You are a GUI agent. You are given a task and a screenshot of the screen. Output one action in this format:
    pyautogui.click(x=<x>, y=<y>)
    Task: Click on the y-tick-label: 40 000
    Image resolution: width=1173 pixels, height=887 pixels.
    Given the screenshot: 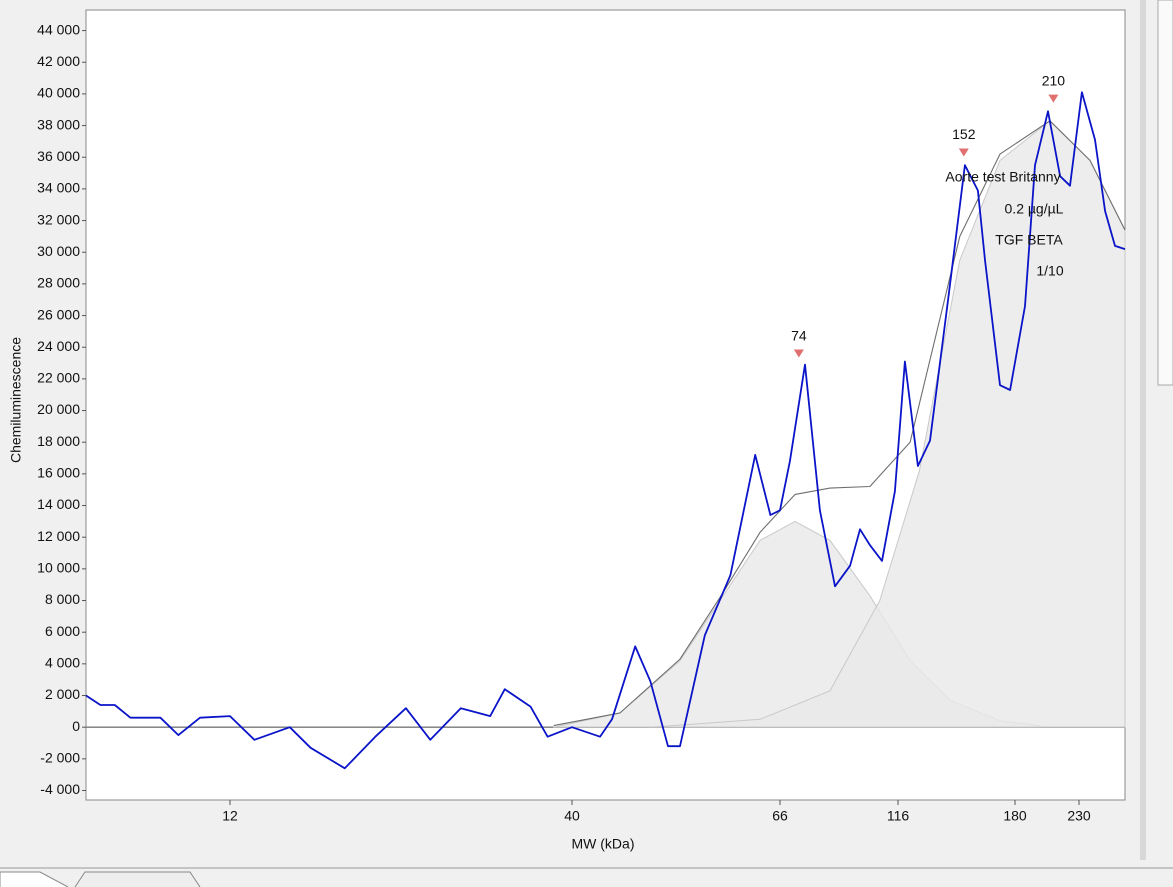 What is the action you would take?
    pyautogui.click(x=58, y=93)
    